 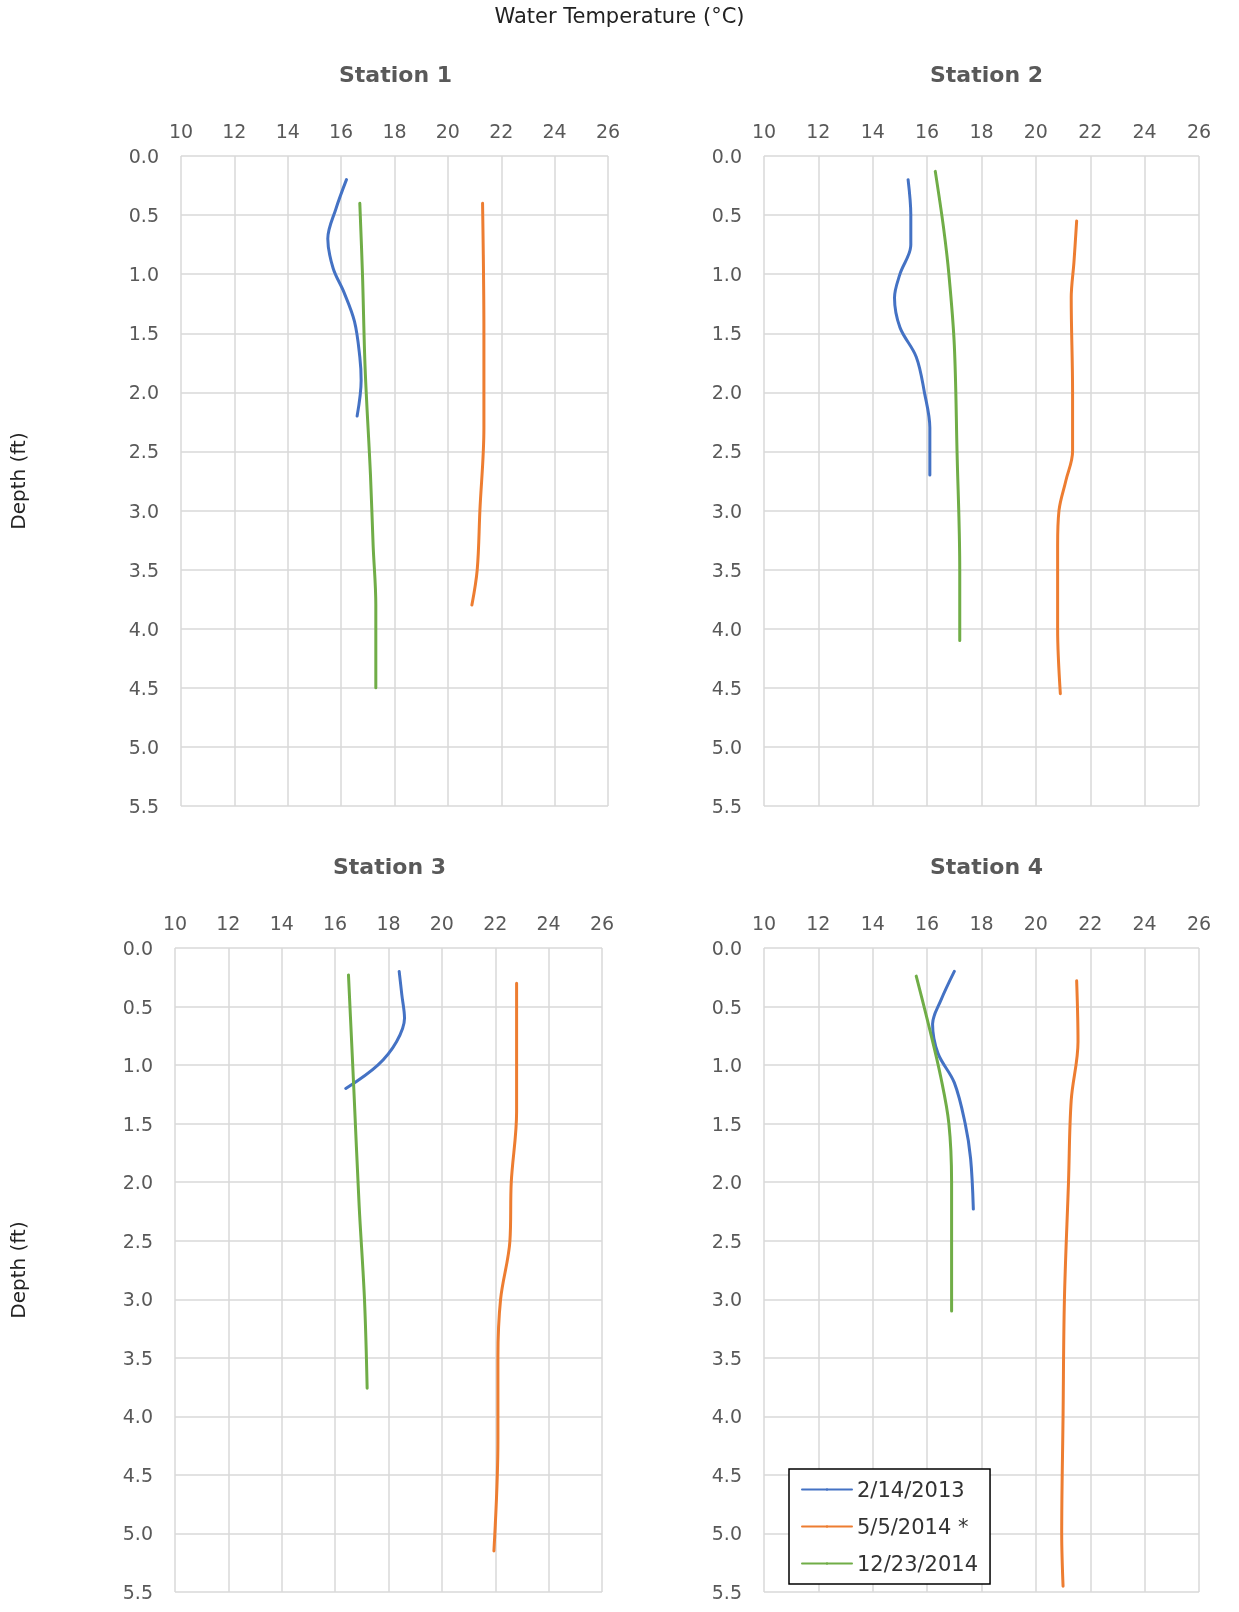 What do you see at coordinates (913, 1526) in the screenshot?
I see `legend-label: 5/5/2014 *` at bounding box center [913, 1526].